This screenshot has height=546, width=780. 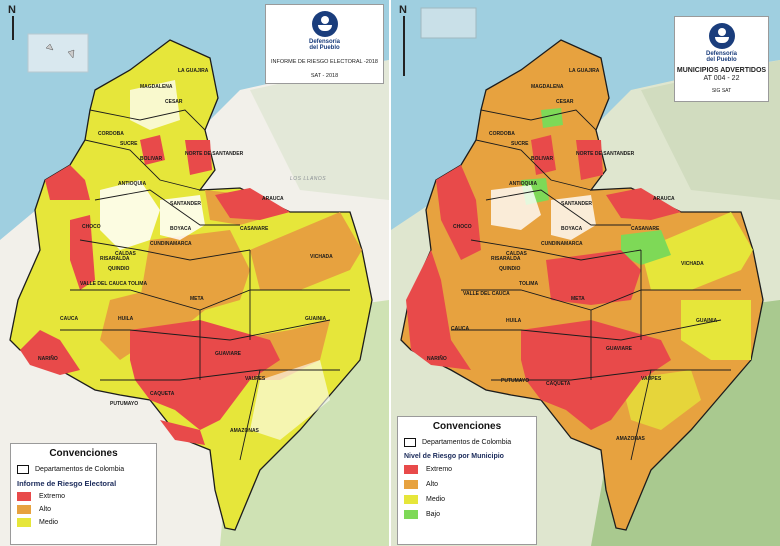 What do you see at coordinates (411, 514) in the screenshot?
I see `swatch-bajo` at bounding box center [411, 514].